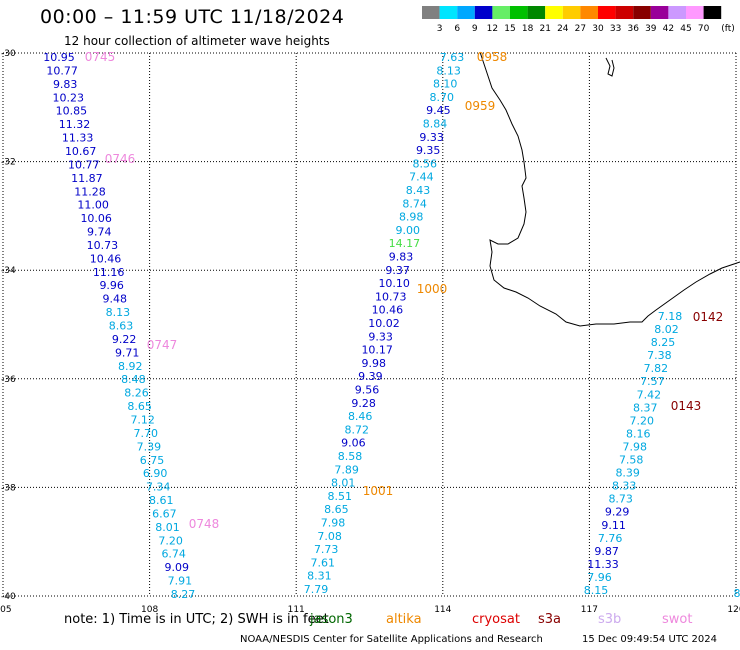 This screenshot has height=650, width=740. Describe the element at coordinates (659, 355) in the screenshot. I see `wave-height-value: 7.38` at that location.